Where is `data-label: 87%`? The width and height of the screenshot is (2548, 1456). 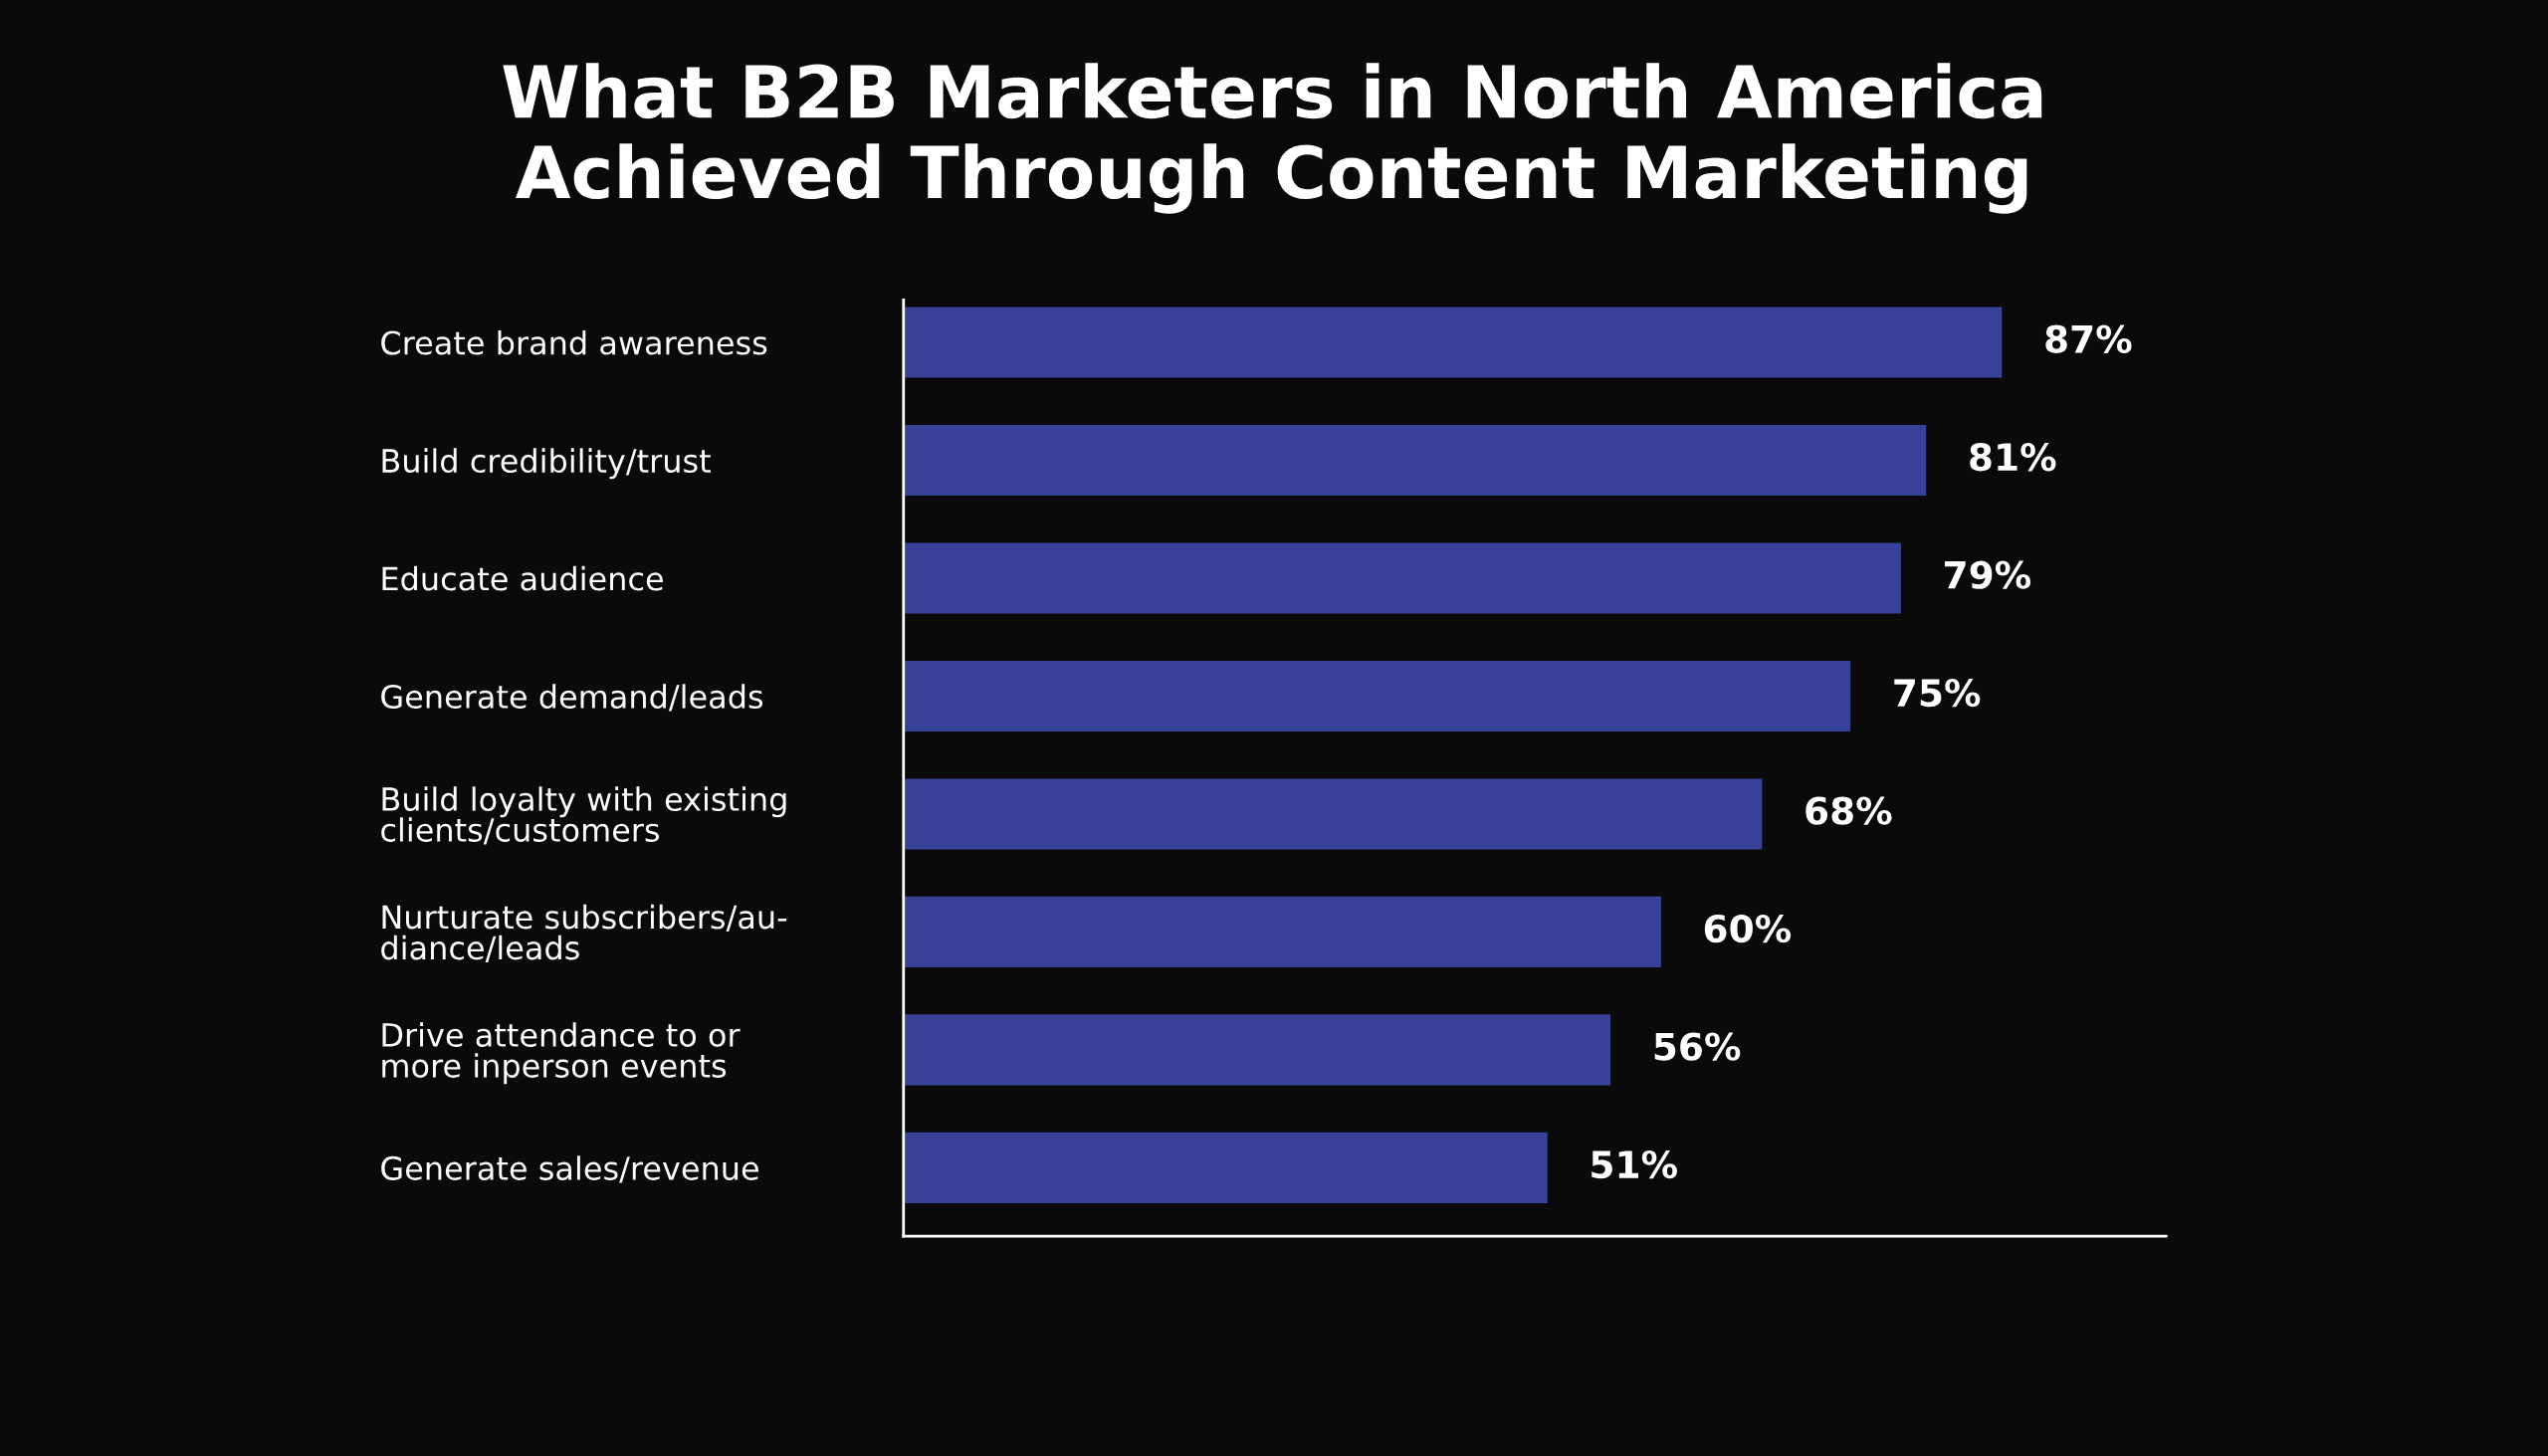 data-label: 87% is located at coordinates (2088, 338).